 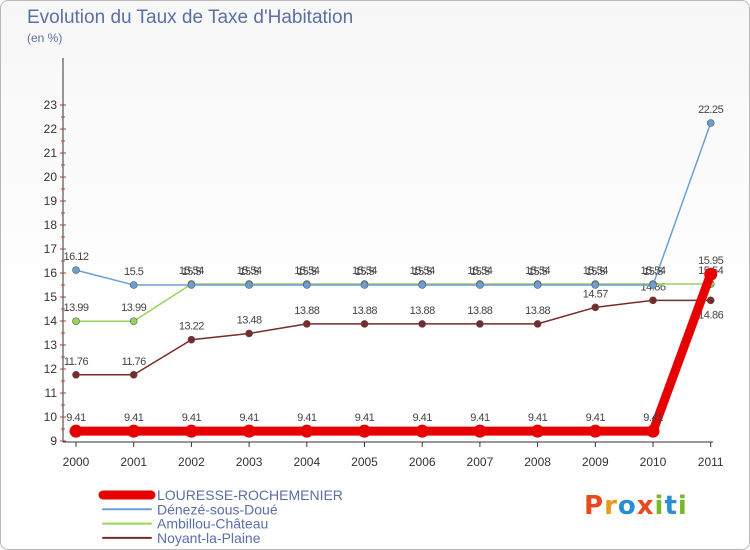 What do you see at coordinates (51, 105) in the screenshot?
I see `y-tick-label: 23` at bounding box center [51, 105].